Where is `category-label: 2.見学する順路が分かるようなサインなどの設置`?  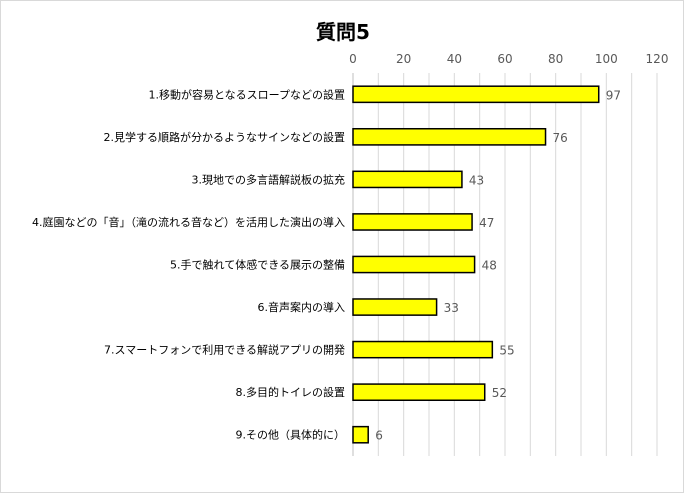
category-label: 2.見学する順路が分かるようなサインなどの設置 is located at coordinates (225, 137).